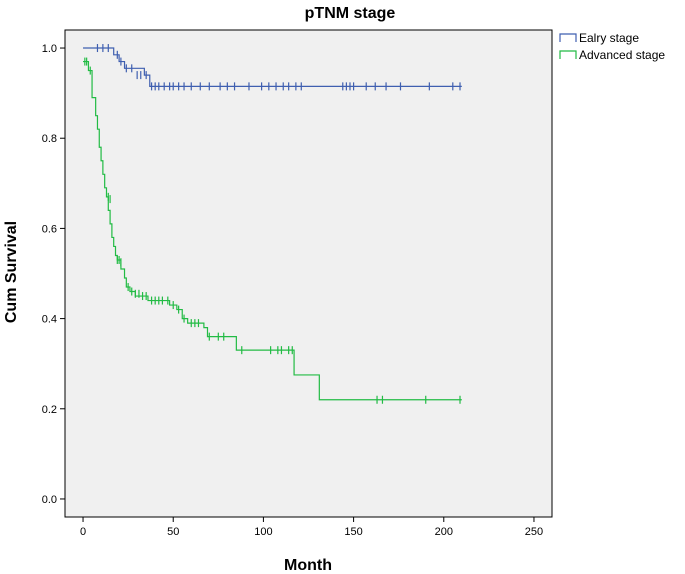 The width and height of the screenshot is (685, 574). Describe the element at coordinates (83, 532) in the screenshot. I see `x-tick-label: 0` at that location.